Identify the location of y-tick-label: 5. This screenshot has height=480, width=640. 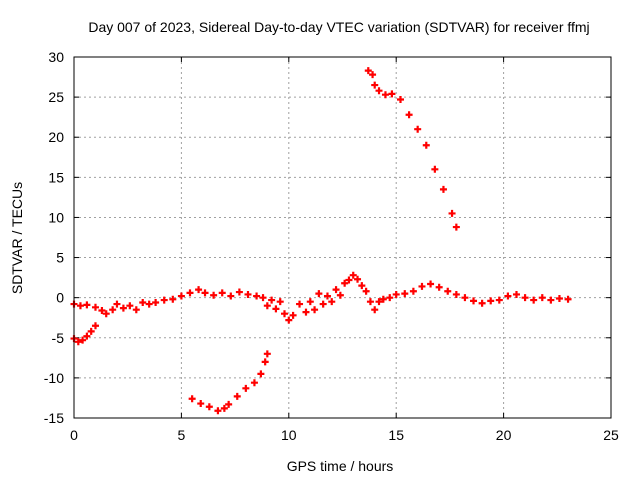
(60, 258).